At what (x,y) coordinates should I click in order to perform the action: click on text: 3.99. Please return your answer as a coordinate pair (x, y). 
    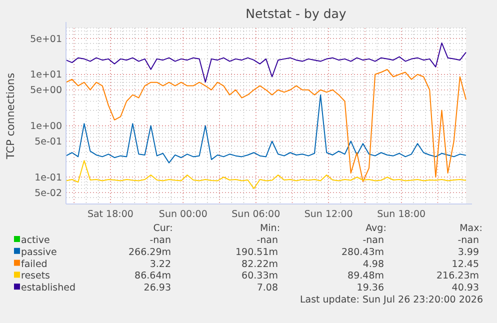
    Looking at the image, I should click on (468, 252).